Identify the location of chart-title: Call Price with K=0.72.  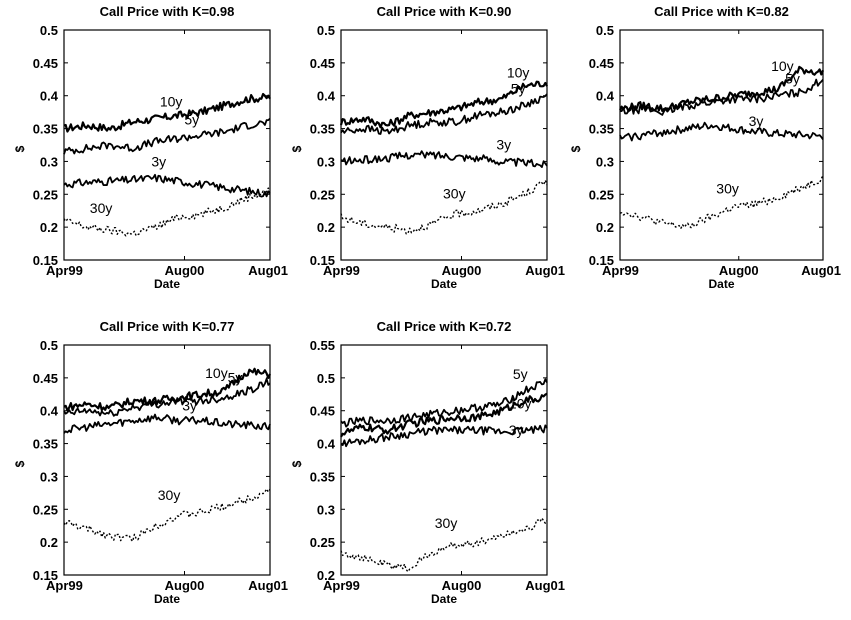
(444, 326).